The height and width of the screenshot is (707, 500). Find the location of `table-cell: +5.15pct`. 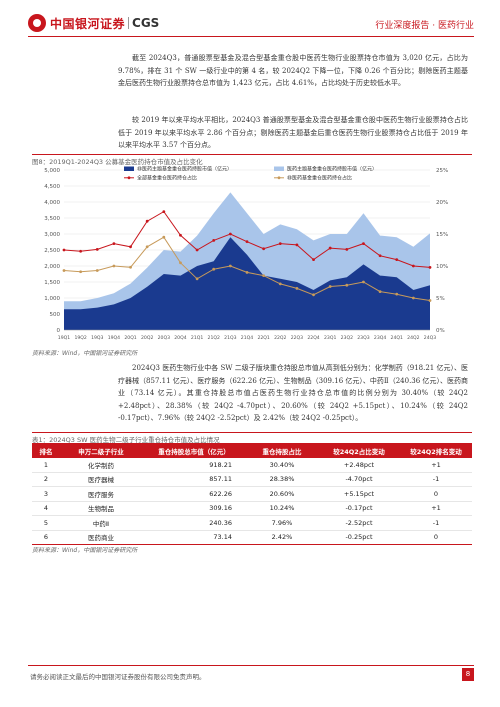

table-cell: +5.15pct is located at coordinates (359, 494).